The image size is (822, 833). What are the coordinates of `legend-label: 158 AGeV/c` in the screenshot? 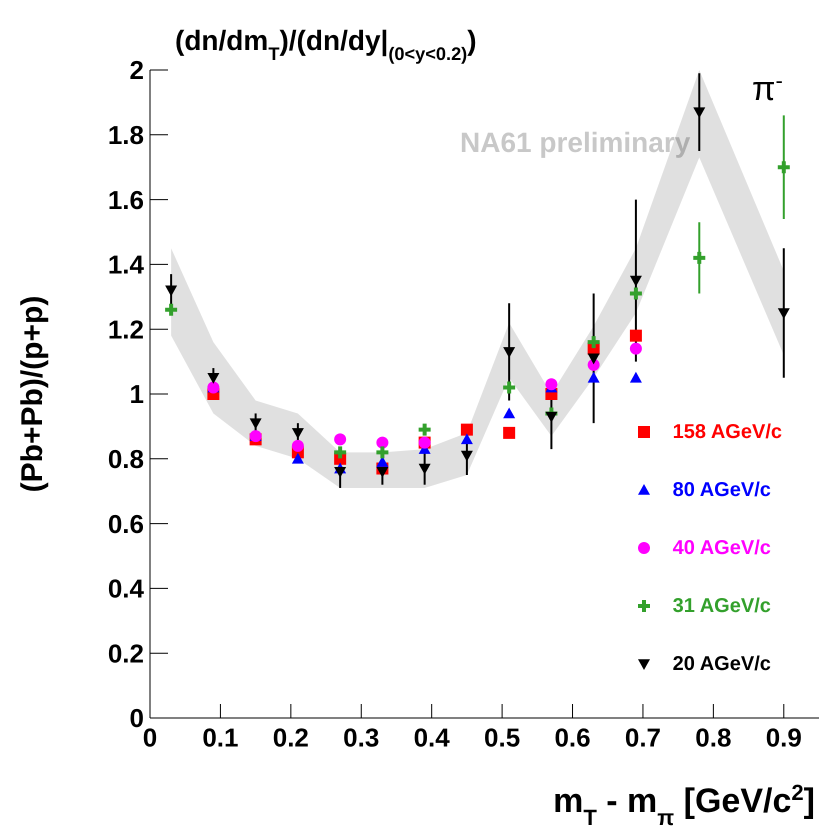 It's located at (727, 432).